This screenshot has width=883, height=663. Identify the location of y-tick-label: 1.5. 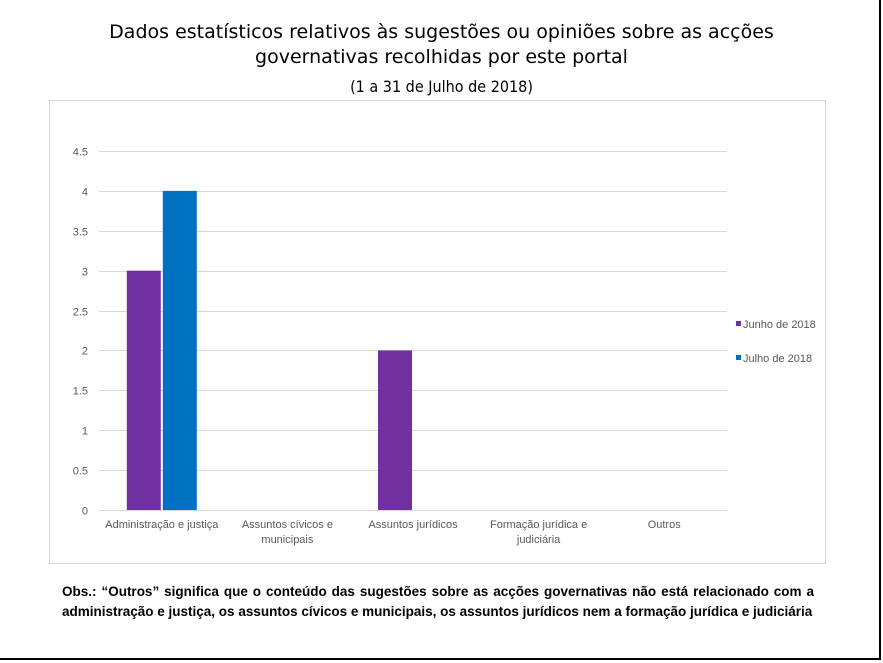
(80, 392).